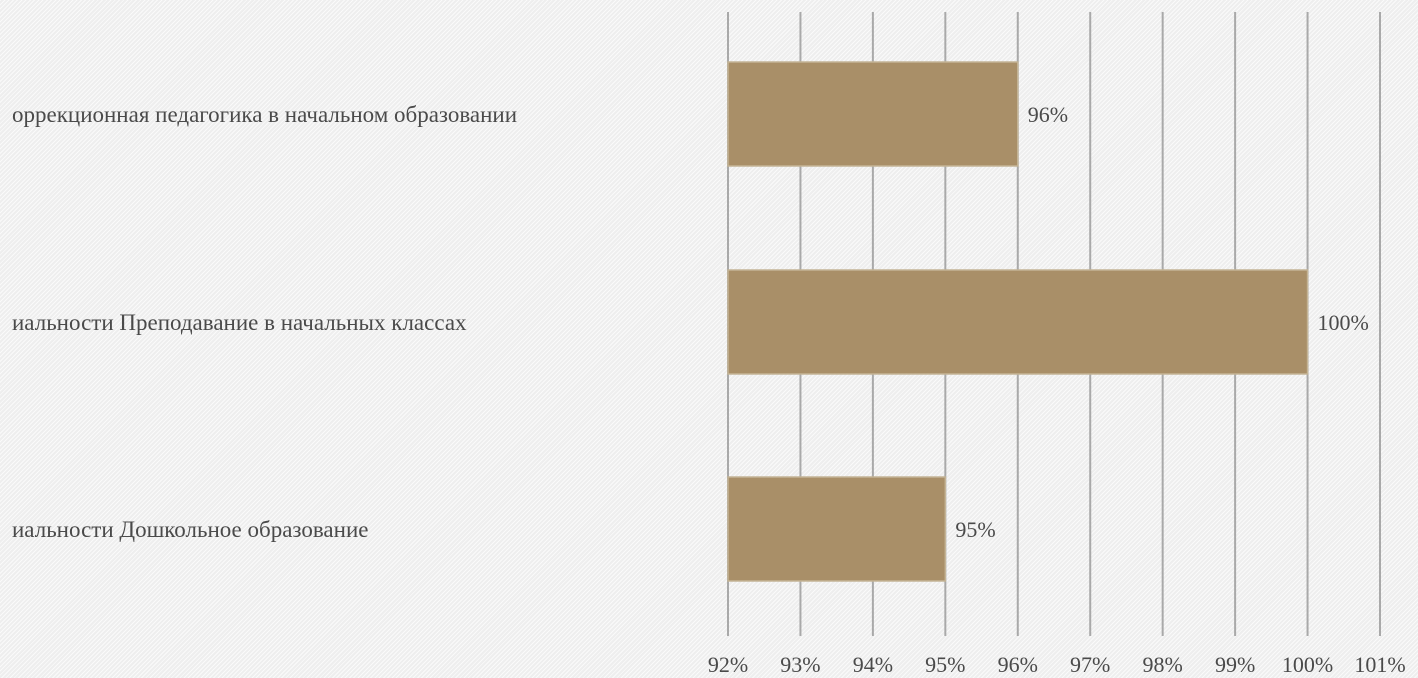 Image resolution: width=1418 pixels, height=678 pixels. What do you see at coordinates (873, 664) in the screenshot?
I see `x-tick-label: 94%` at bounding box center [873, 664].